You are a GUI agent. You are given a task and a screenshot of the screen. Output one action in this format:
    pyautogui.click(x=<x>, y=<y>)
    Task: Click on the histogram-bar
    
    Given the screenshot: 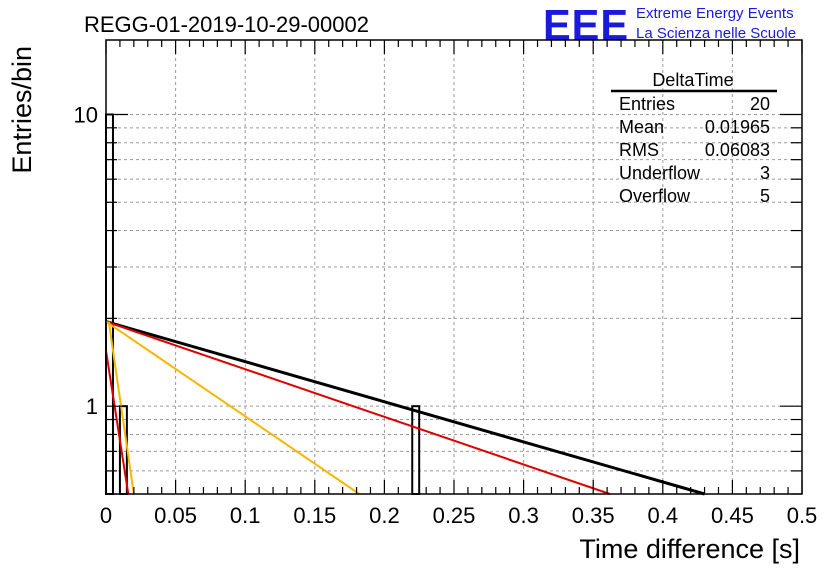 What is the action you would take?
    pyautogui.click(x=109, y=304)
    